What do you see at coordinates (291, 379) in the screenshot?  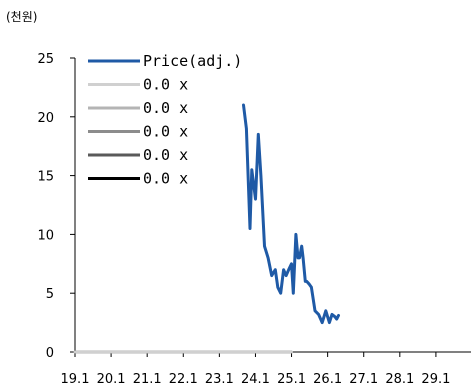 I see `x-tick-label: 25.1` at bounding box center [291, 379].